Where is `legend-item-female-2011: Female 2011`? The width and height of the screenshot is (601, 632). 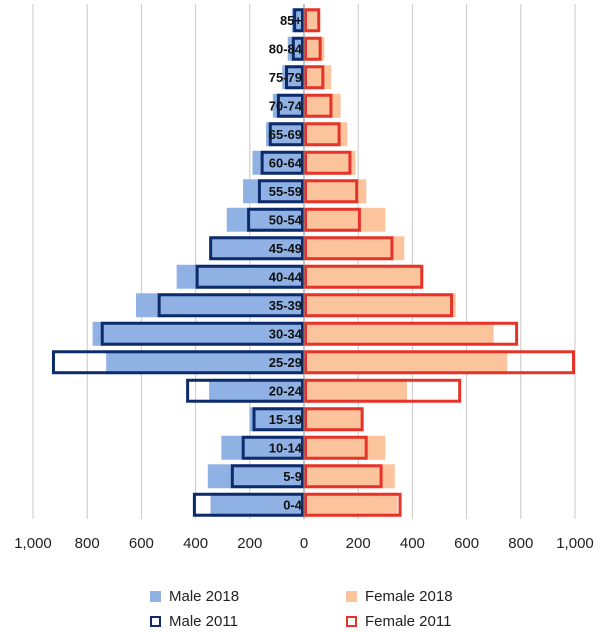
legend-item-female-2011: Female 2011 is located at coordinates (398, 621).